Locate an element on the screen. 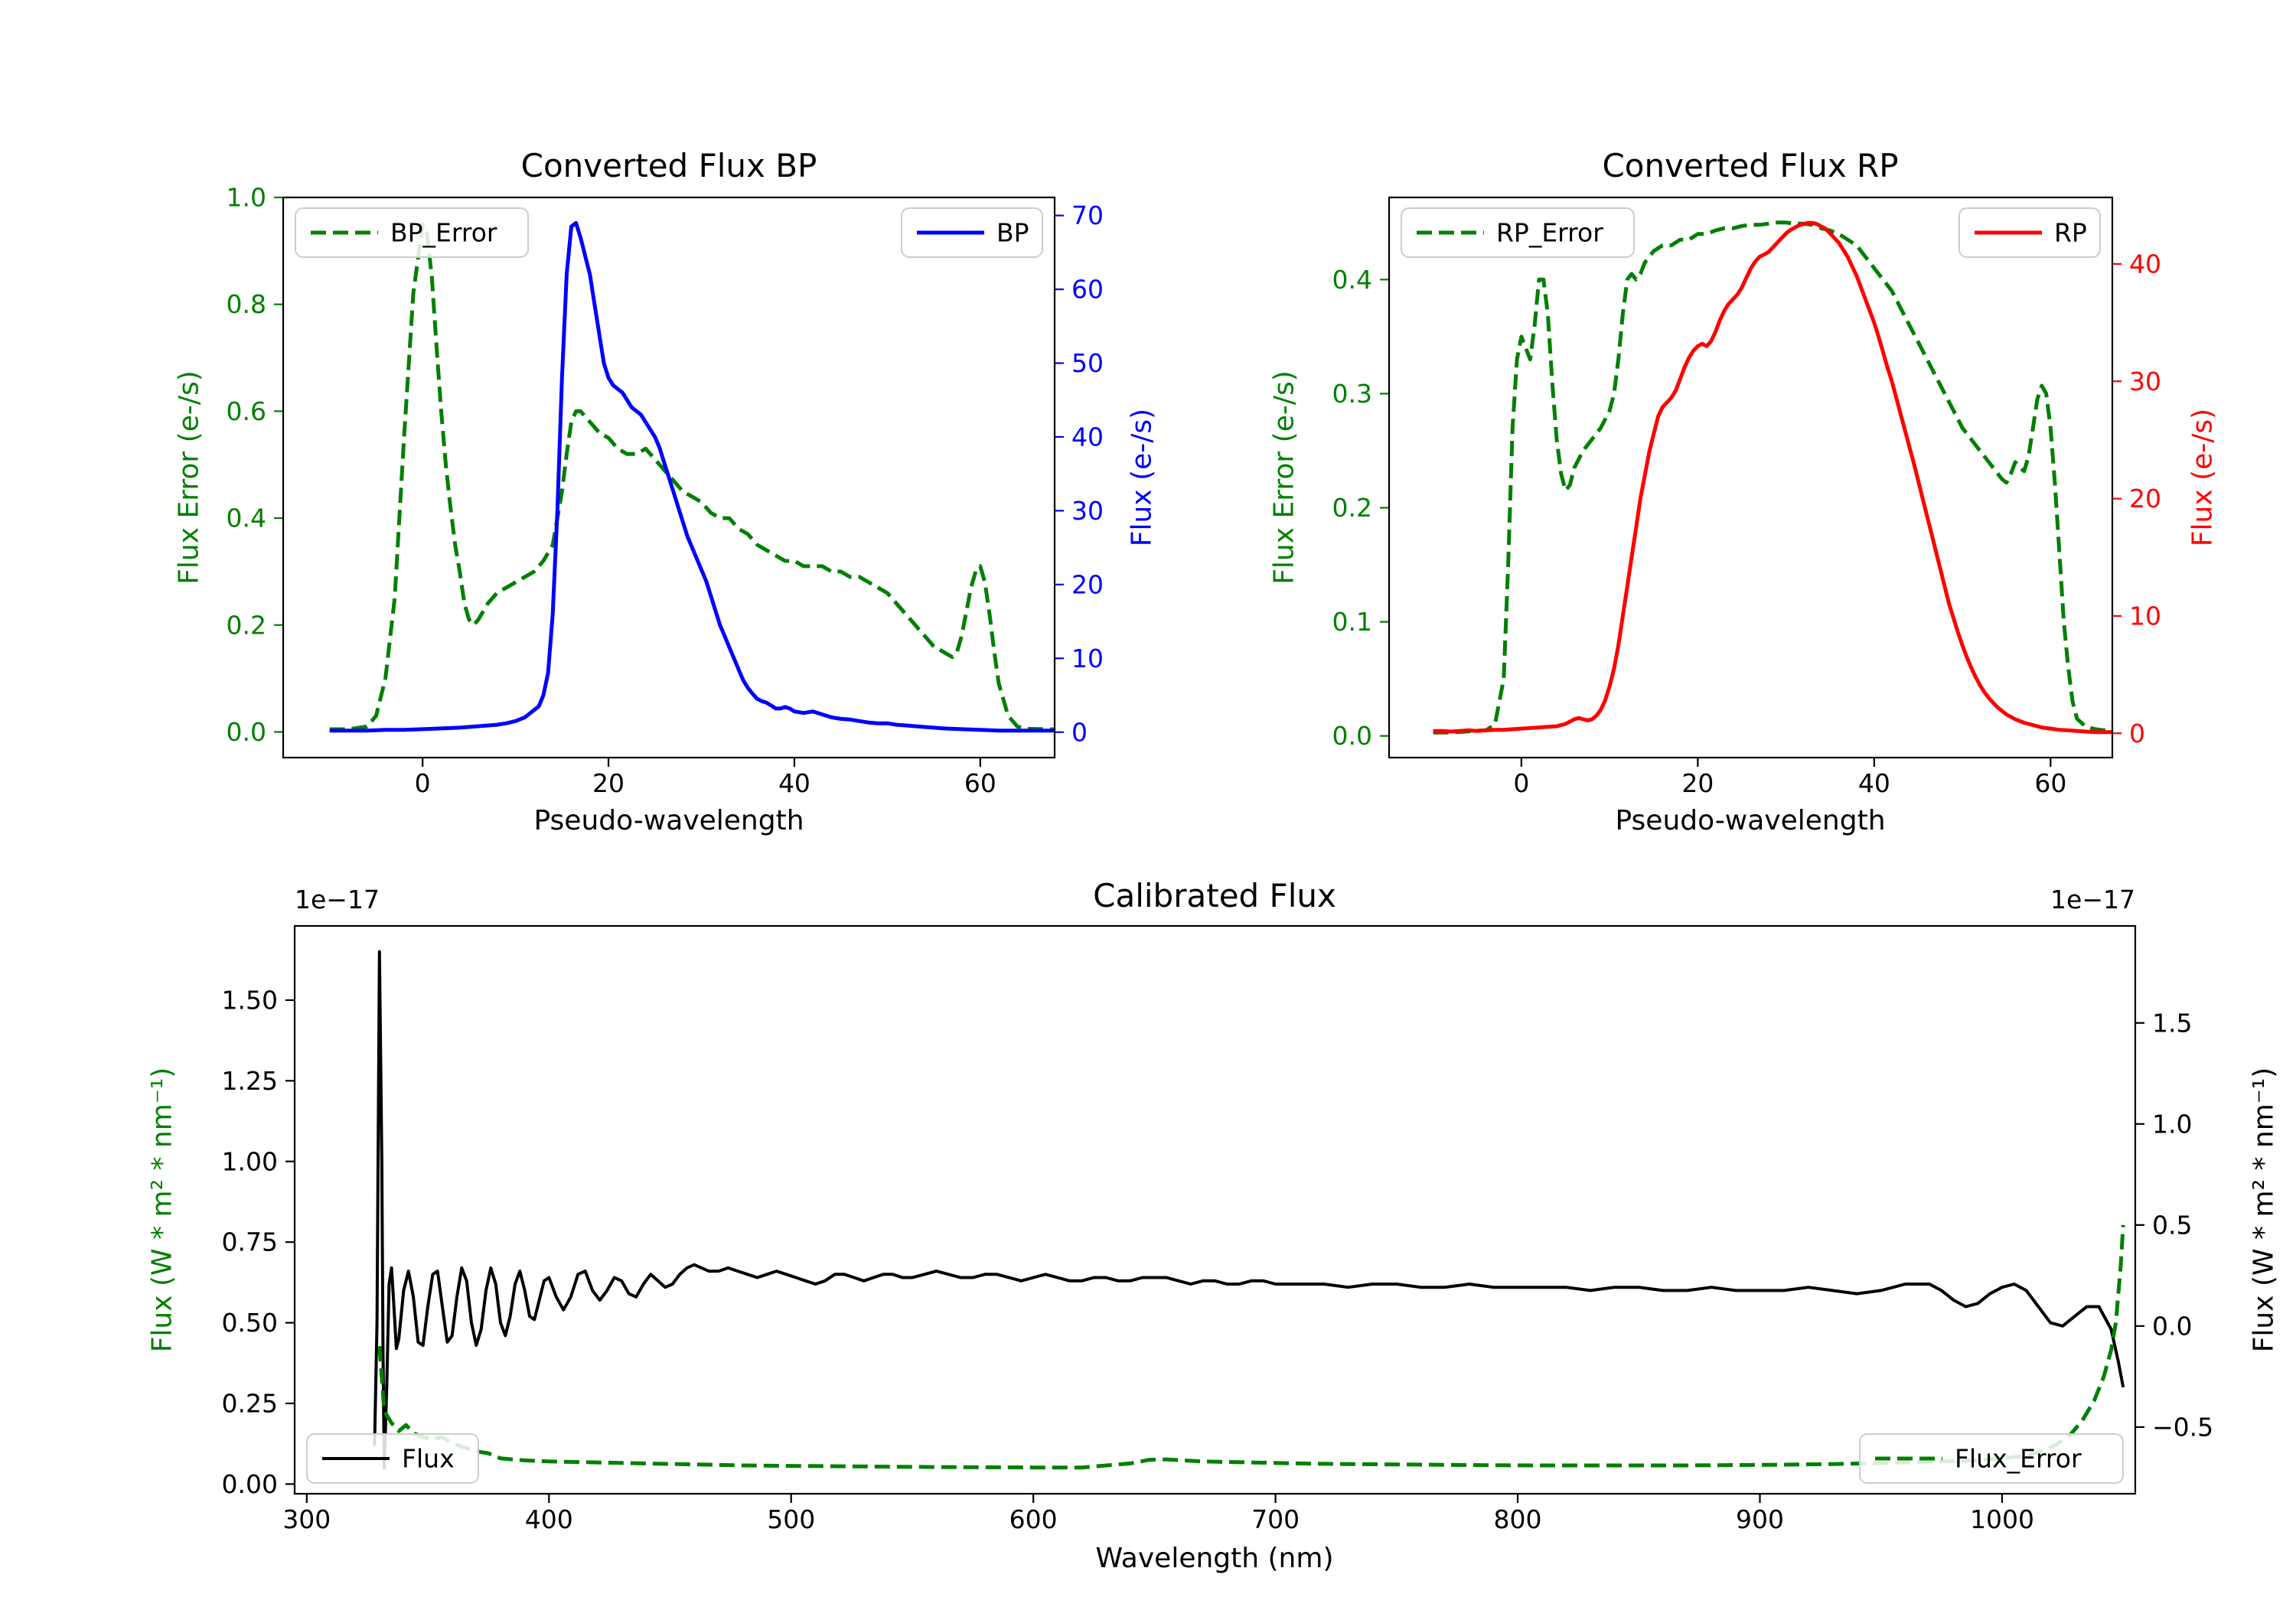 The image size is (2296, 1607). chart-title-rp: Converted Flux RP is located at coordinates (1750, 165).